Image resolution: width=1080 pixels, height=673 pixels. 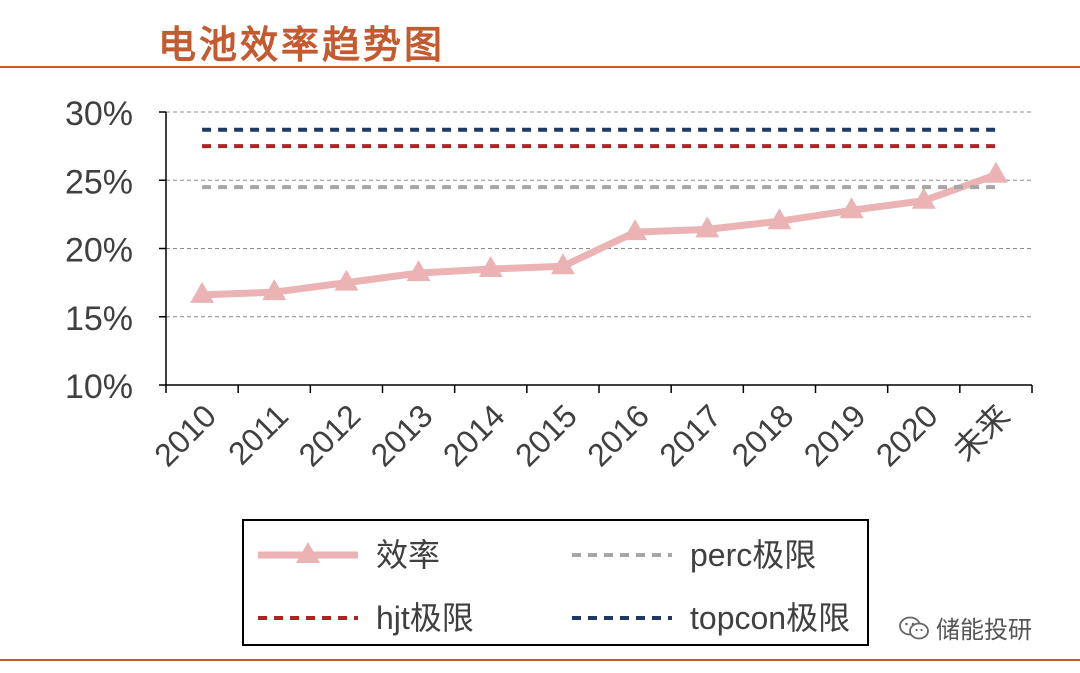 I want to click on x-tick-label: 2020, so click(x=907, y=435).